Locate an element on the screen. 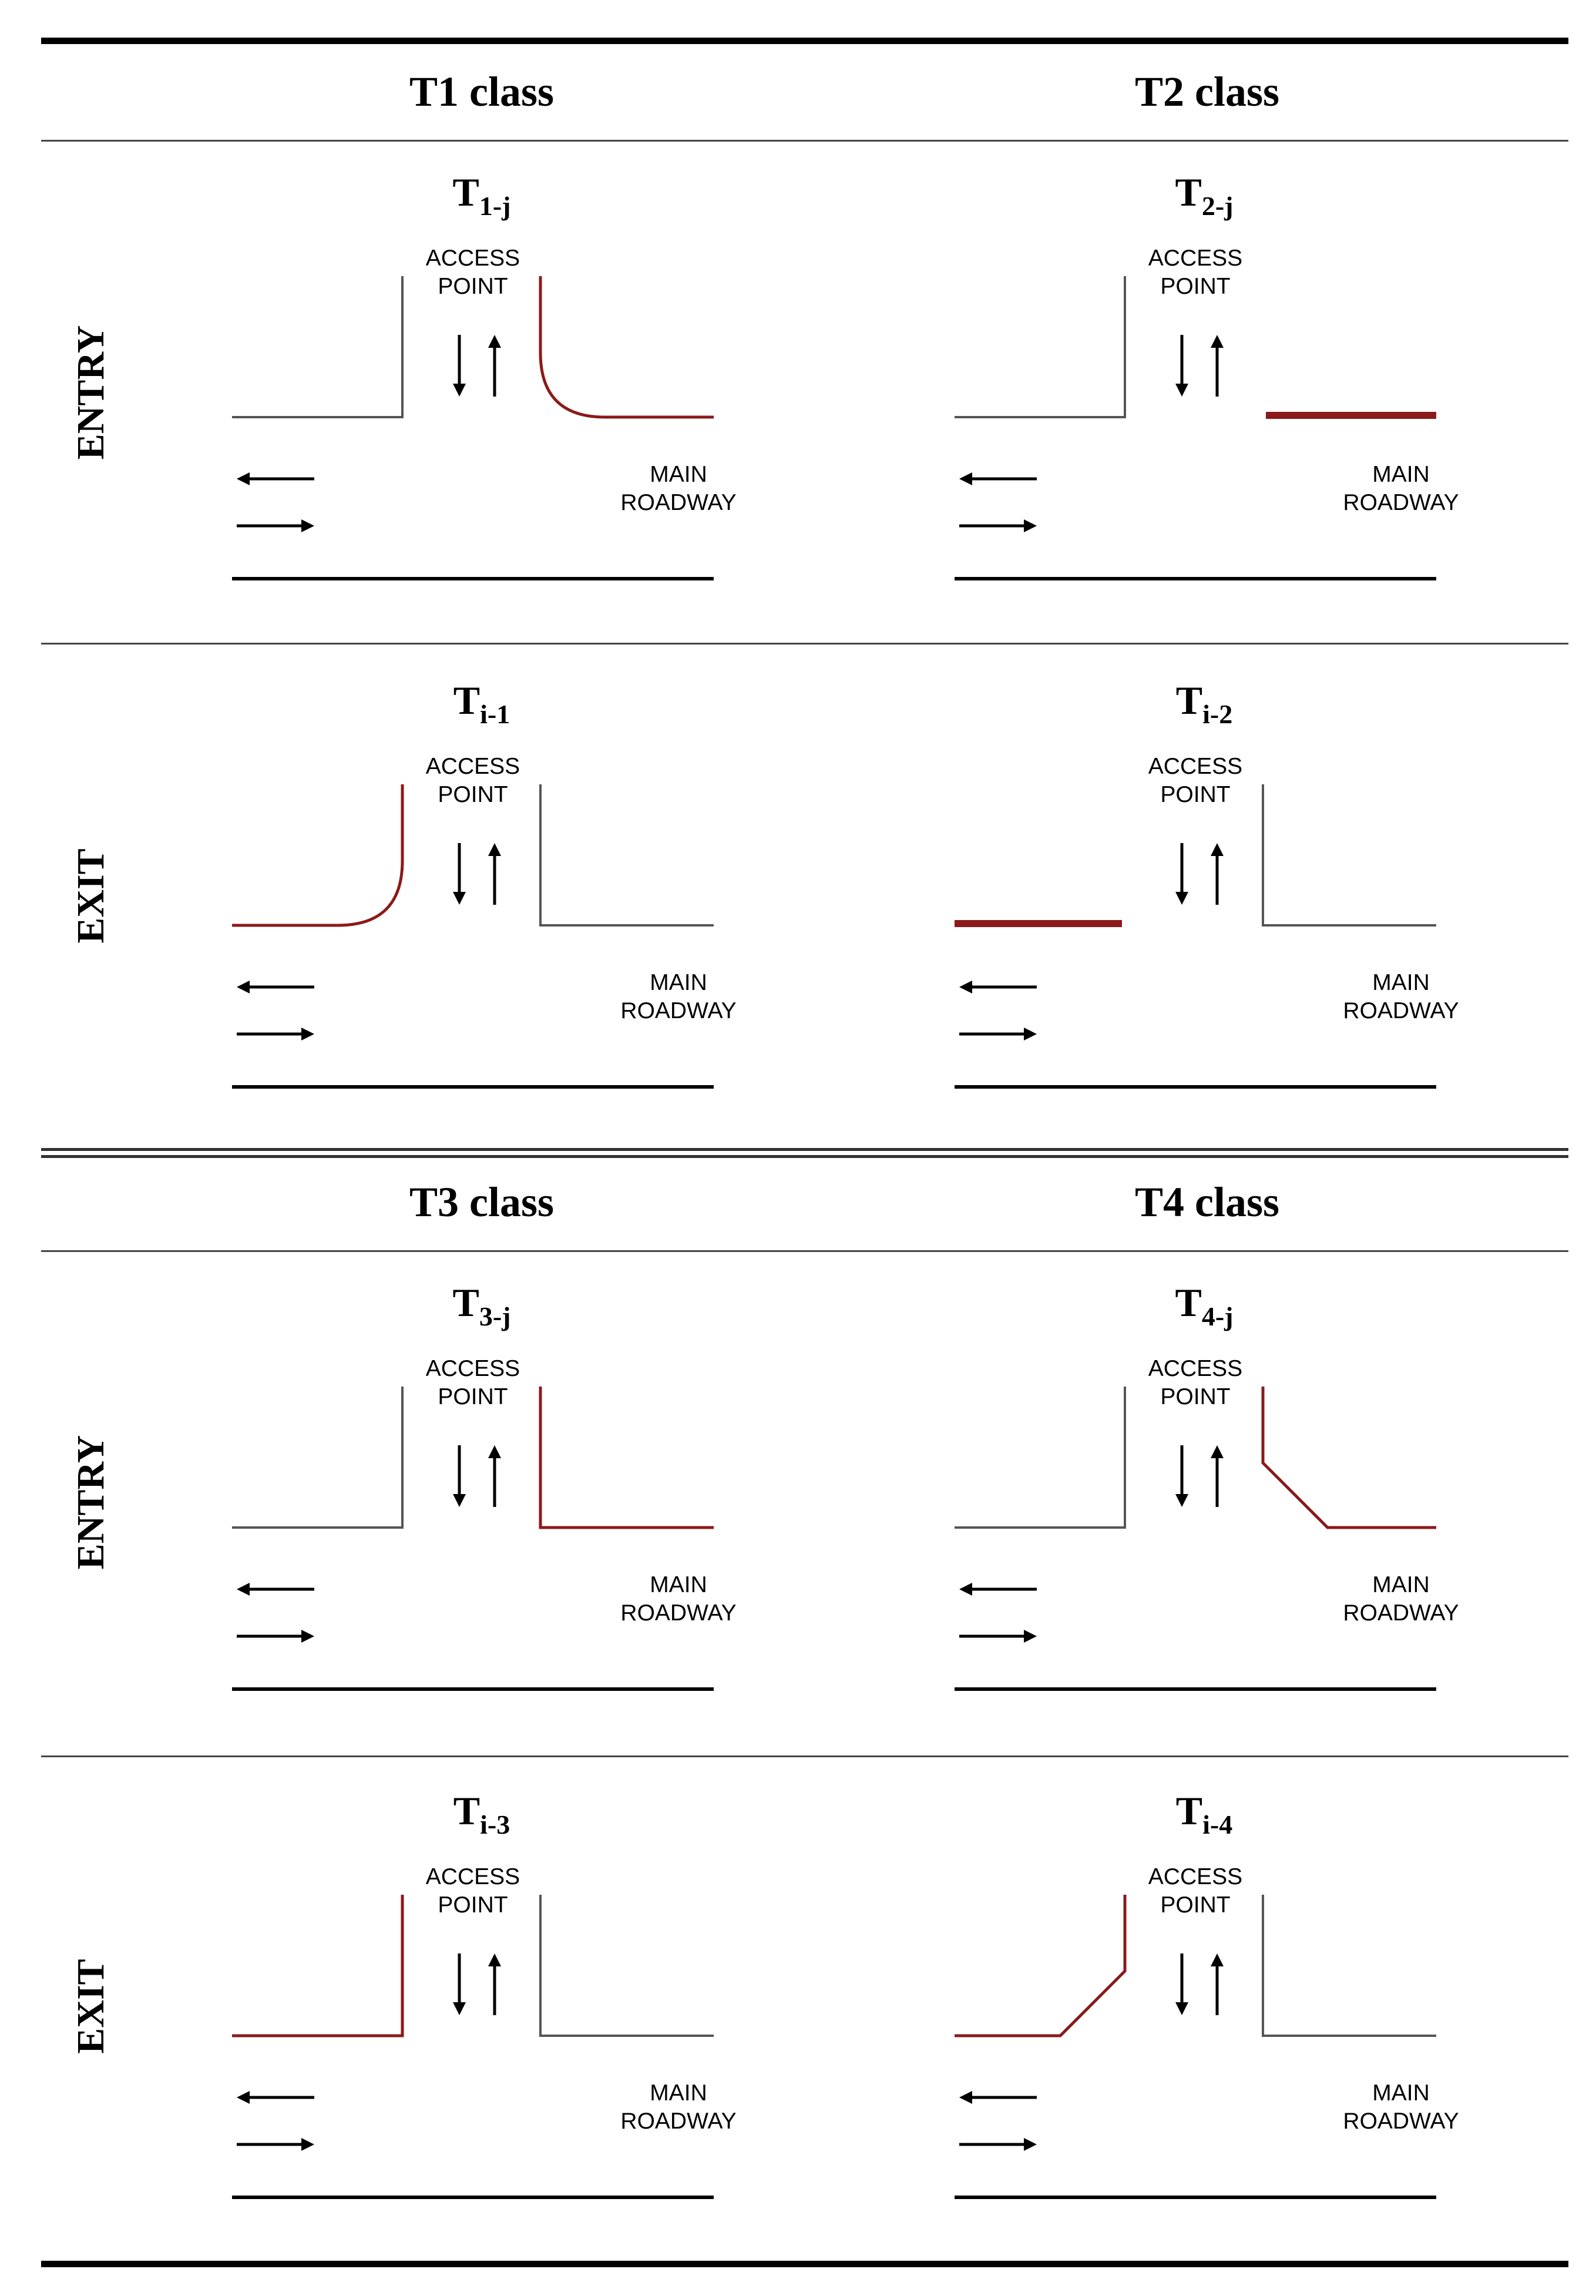 This screenshot has width=1596, height=2296. header-rule-upper is located at coordinates (804, 141).